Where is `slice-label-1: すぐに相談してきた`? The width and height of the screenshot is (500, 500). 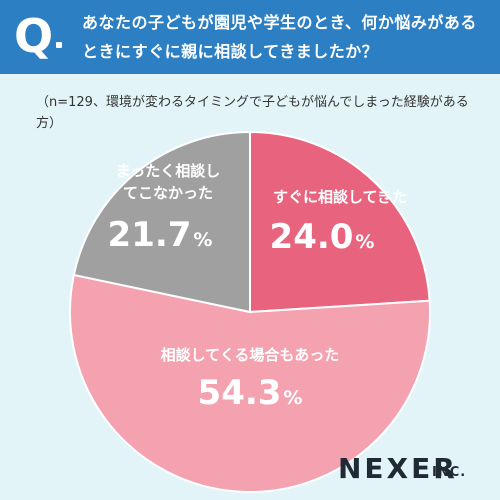
slice-label-1: すぐに相談してきた is located at coordinates (340, 197).